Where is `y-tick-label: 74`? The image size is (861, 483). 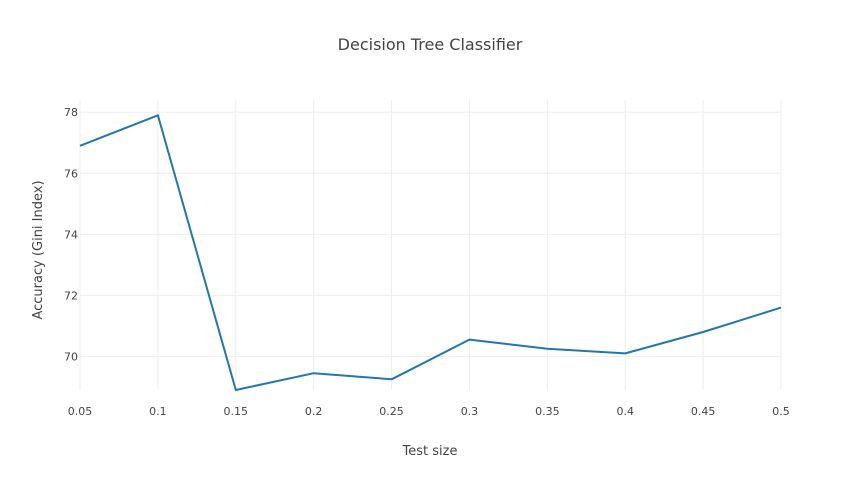
y-tick-label: 74 is located at coordinates (71, 234).